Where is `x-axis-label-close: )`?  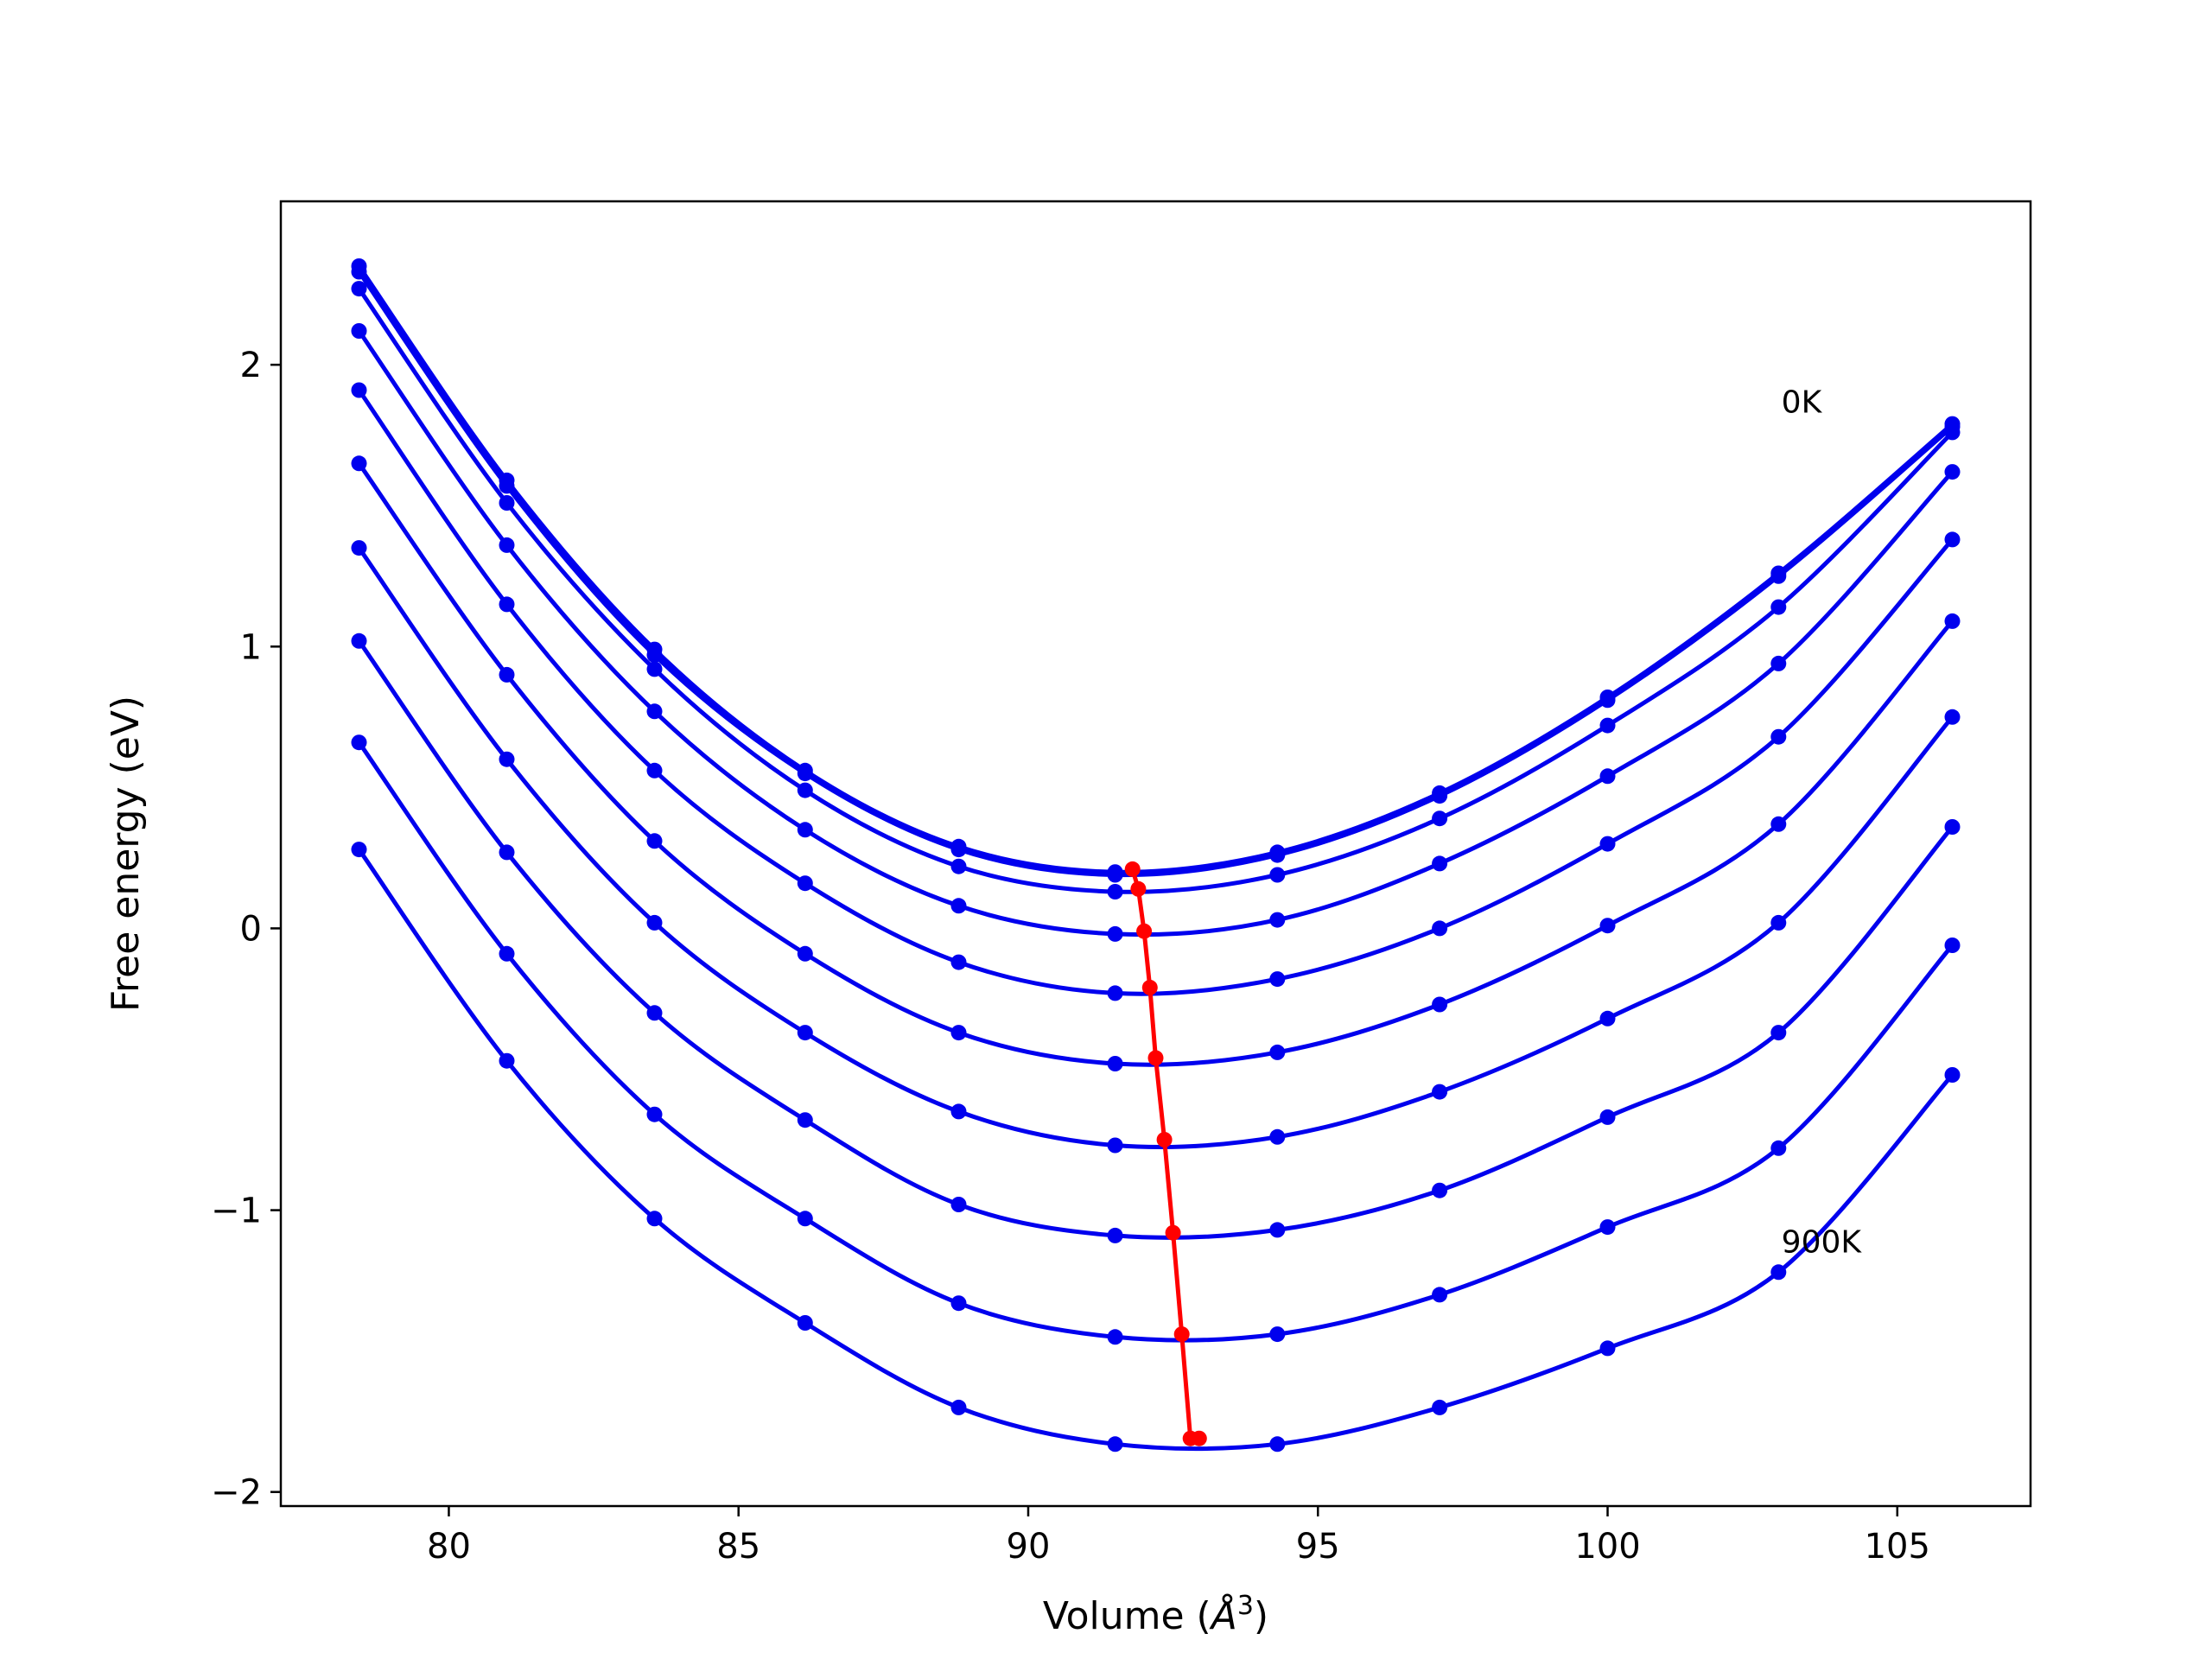
x-axis-label-close: ) is located at coordinates (1261, 1616).